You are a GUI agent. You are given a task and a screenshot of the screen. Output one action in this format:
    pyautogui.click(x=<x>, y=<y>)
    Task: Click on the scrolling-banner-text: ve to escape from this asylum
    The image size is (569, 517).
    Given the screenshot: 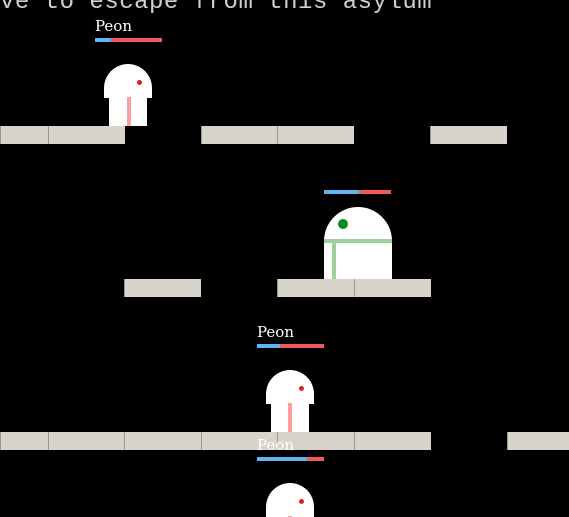 What is the action you would take?
    pyautogui.click(x=216, y=8)
    